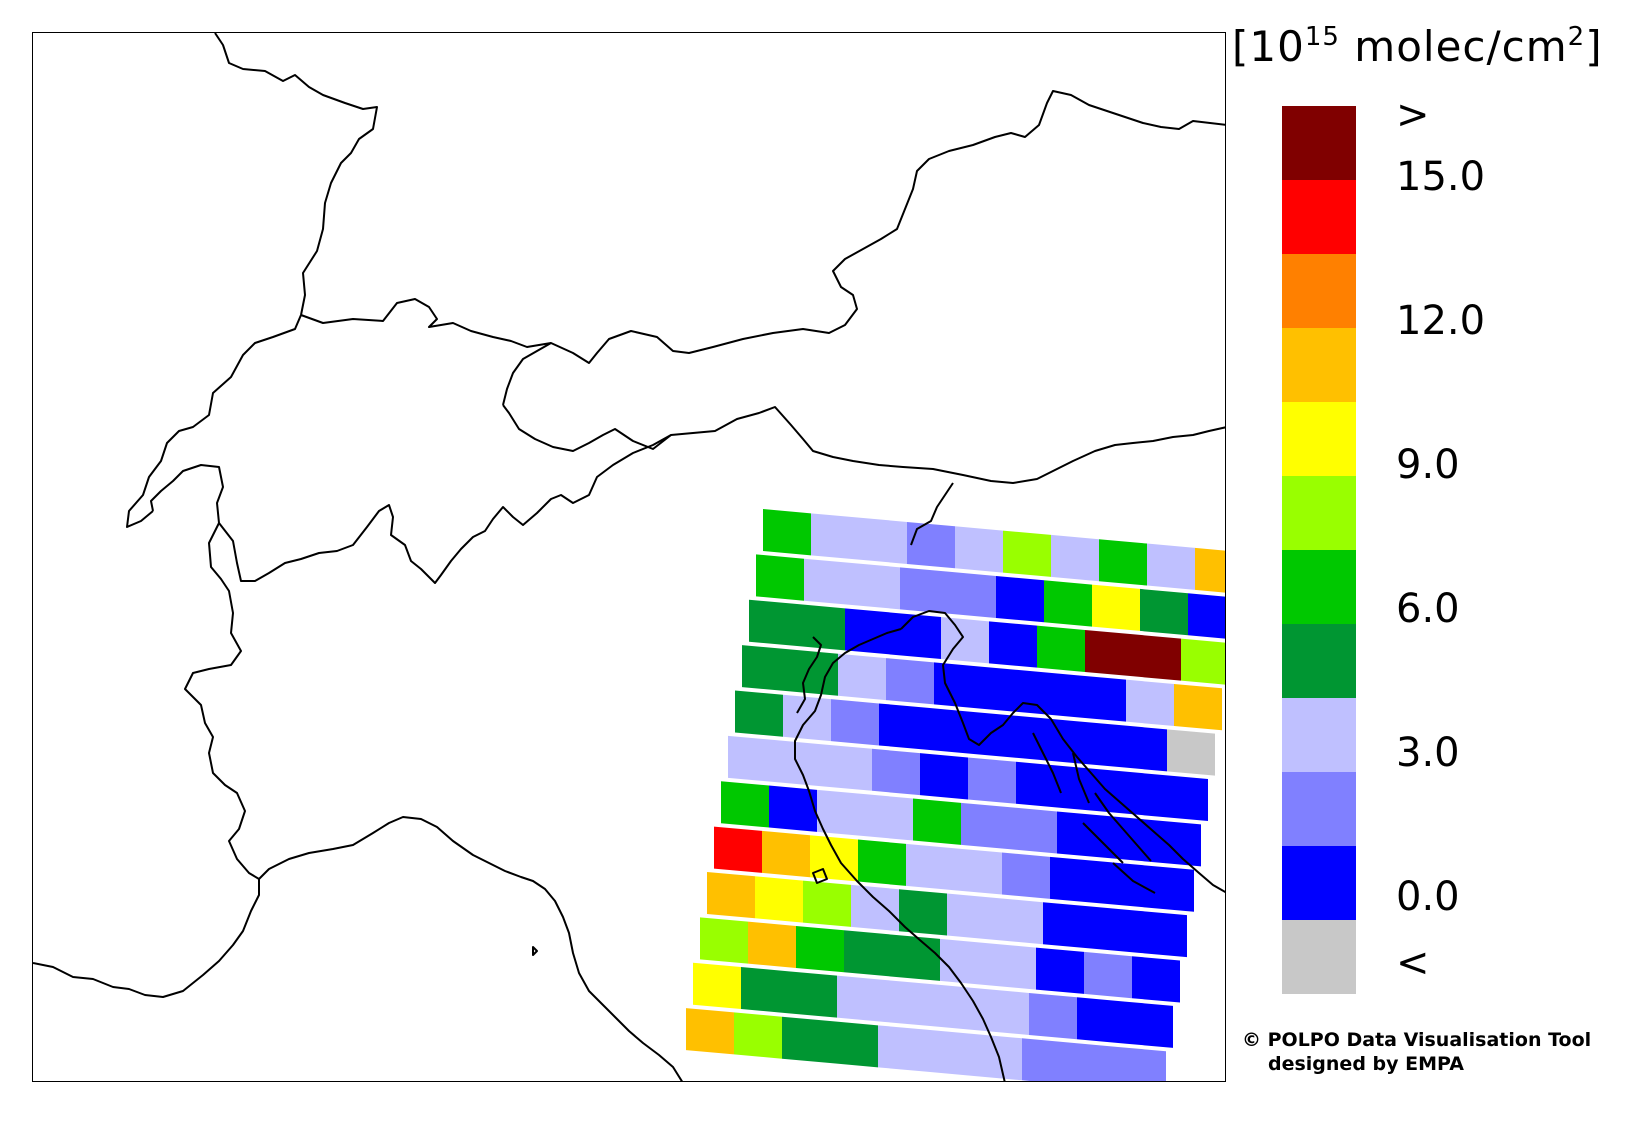 This screenshot has height=1132, width=1626. I want to click on colorbar, so click(1319, 550).